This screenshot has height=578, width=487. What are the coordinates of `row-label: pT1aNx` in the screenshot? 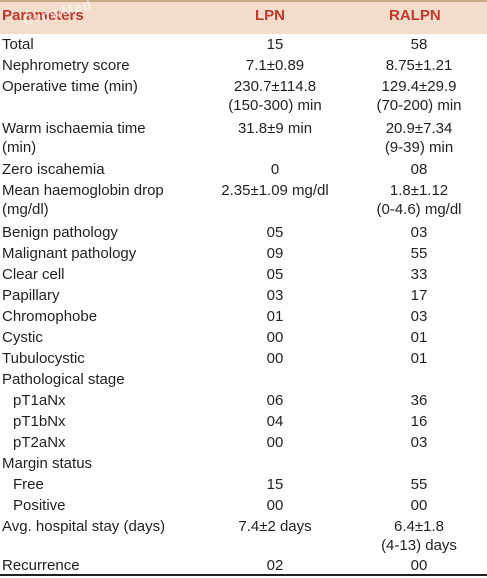 It's located at (39, 400).